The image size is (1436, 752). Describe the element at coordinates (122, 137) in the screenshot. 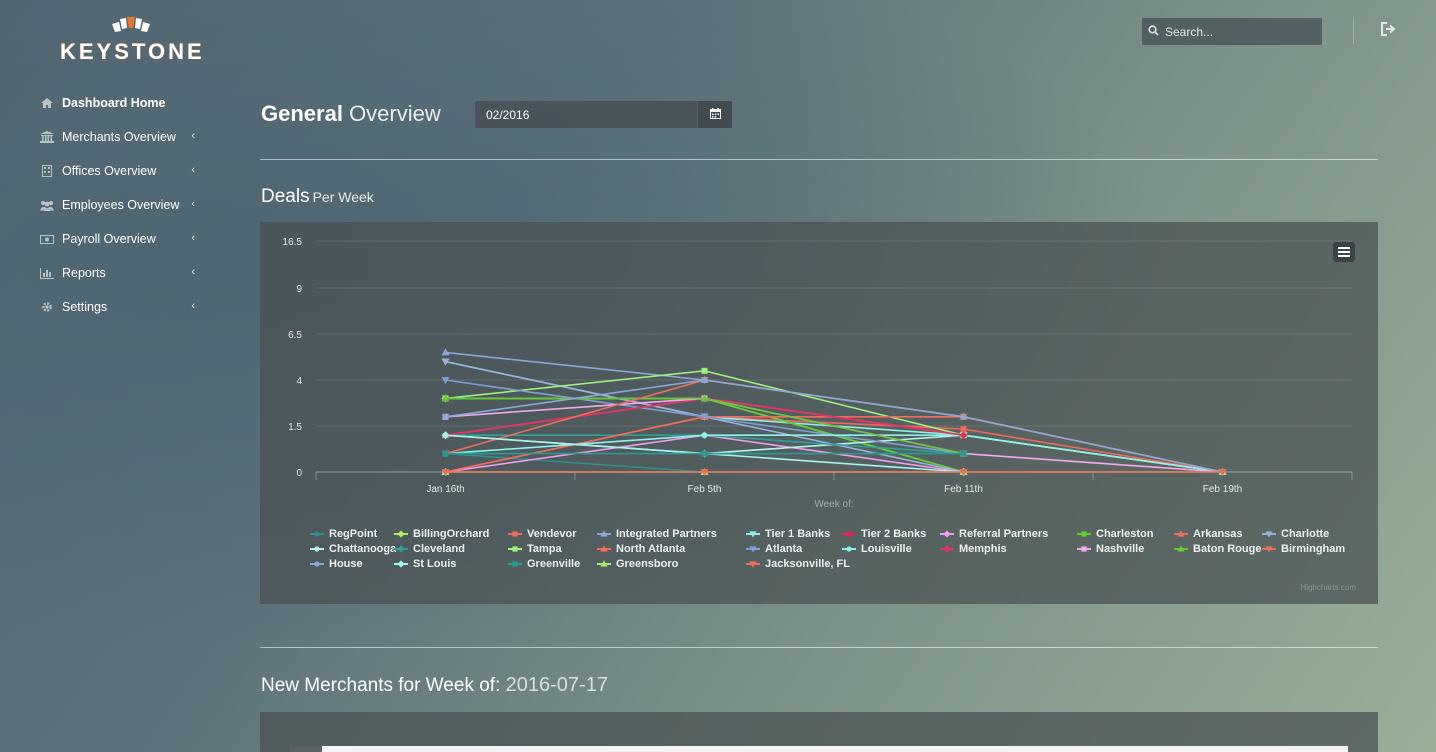

I see `sidebar-item-merchants-overview: Merchants Overview ‹` at that location.